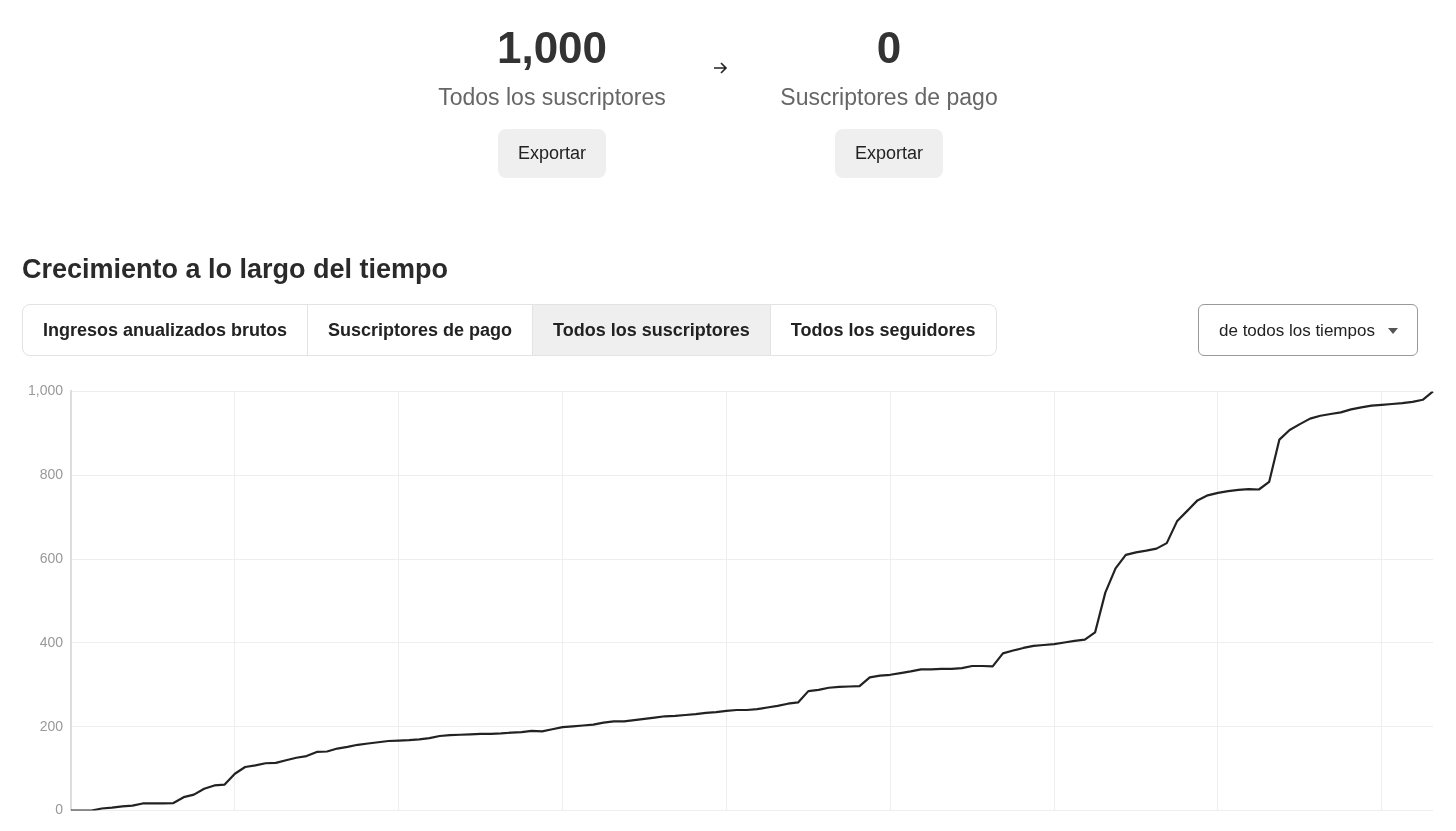  What do you see at coordinates (45, 390) in the screenshot?
I see `y-tick-label: 1,000` at bounding box center [45, 390].